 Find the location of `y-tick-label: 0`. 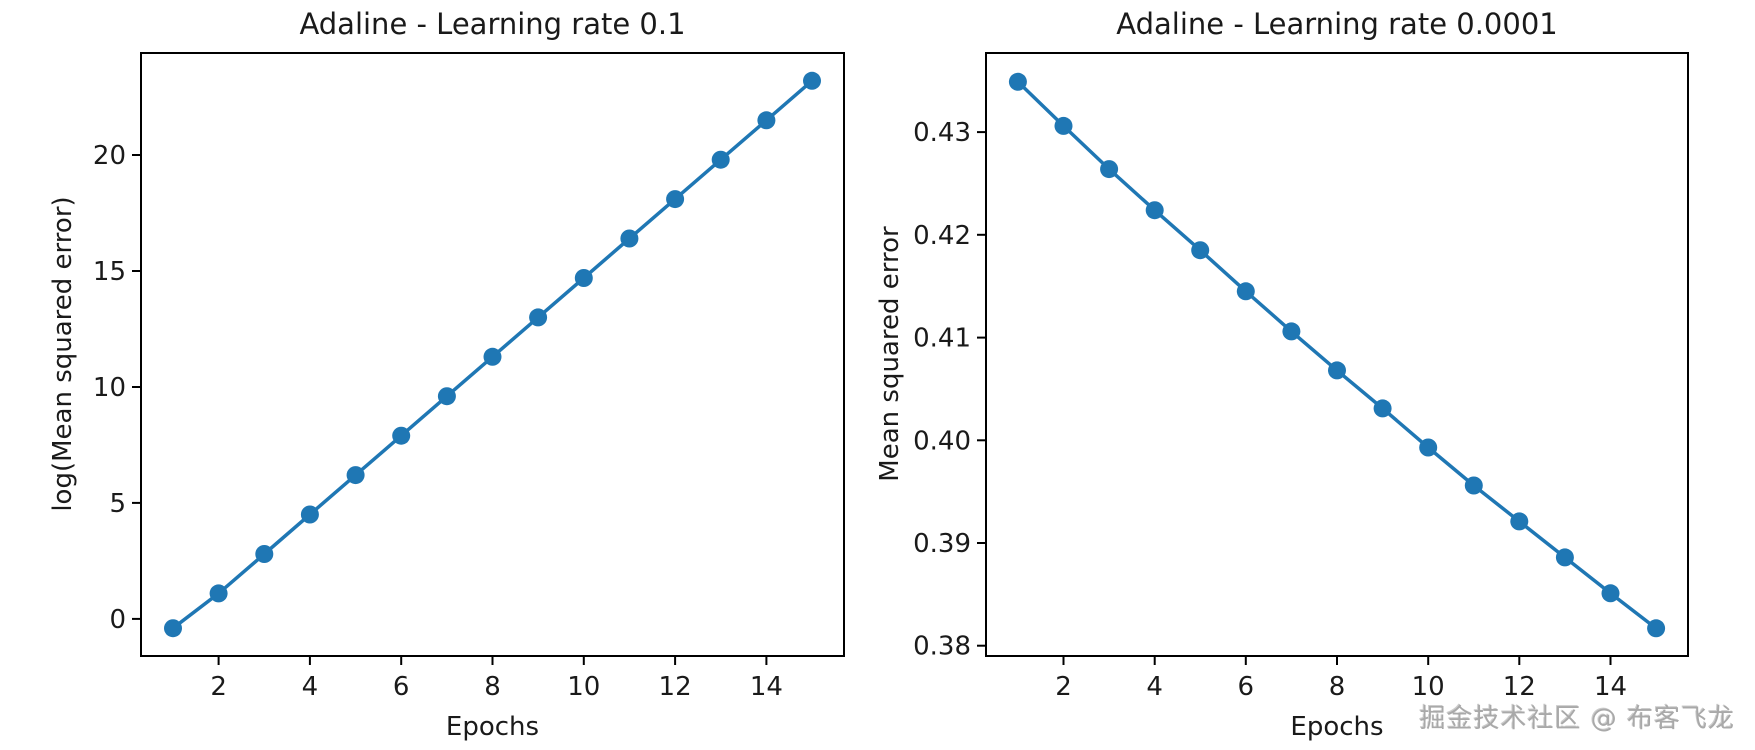

y-tick-label: 0 is located at coordinates (117, 620).